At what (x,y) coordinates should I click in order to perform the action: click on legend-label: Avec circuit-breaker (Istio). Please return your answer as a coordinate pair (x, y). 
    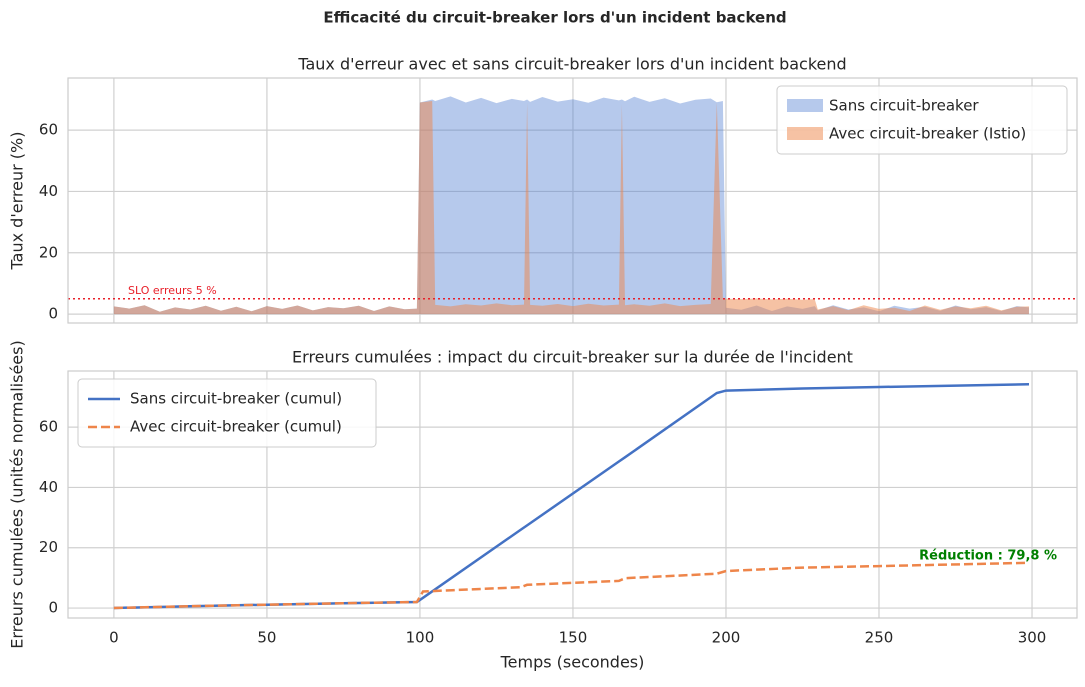
    Looking at the image, I should click on (927, 134).